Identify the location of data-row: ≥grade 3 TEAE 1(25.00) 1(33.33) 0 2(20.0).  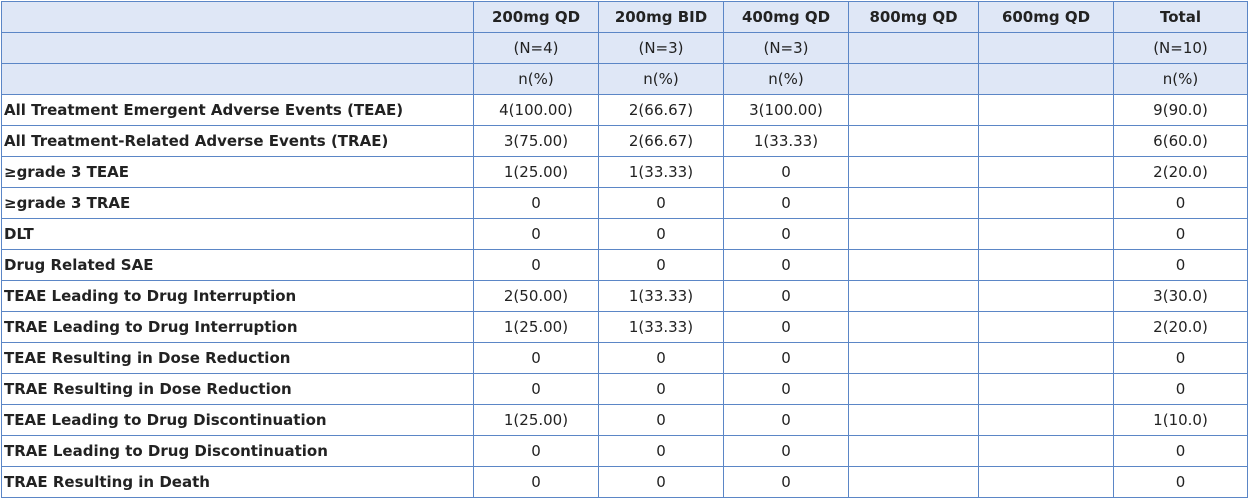
(624, 172).